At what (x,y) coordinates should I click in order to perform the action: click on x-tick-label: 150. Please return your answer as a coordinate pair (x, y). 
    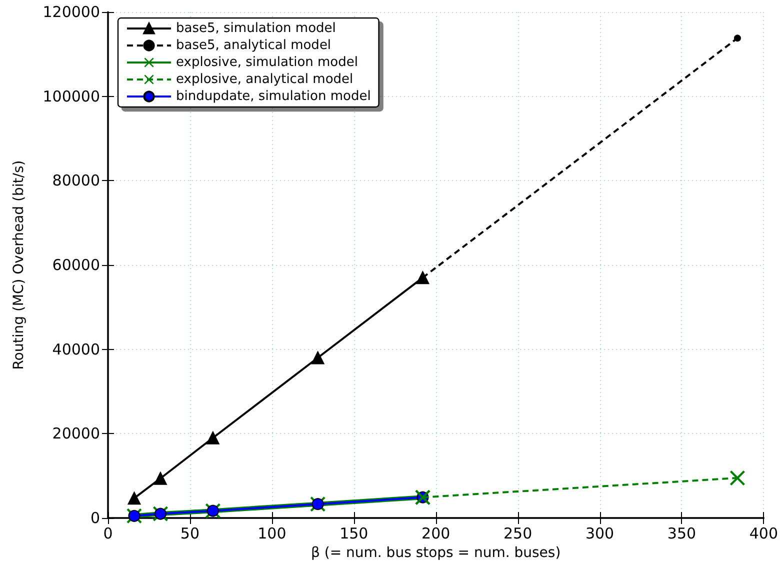
    Looking at the image, I should click on (354, 533).